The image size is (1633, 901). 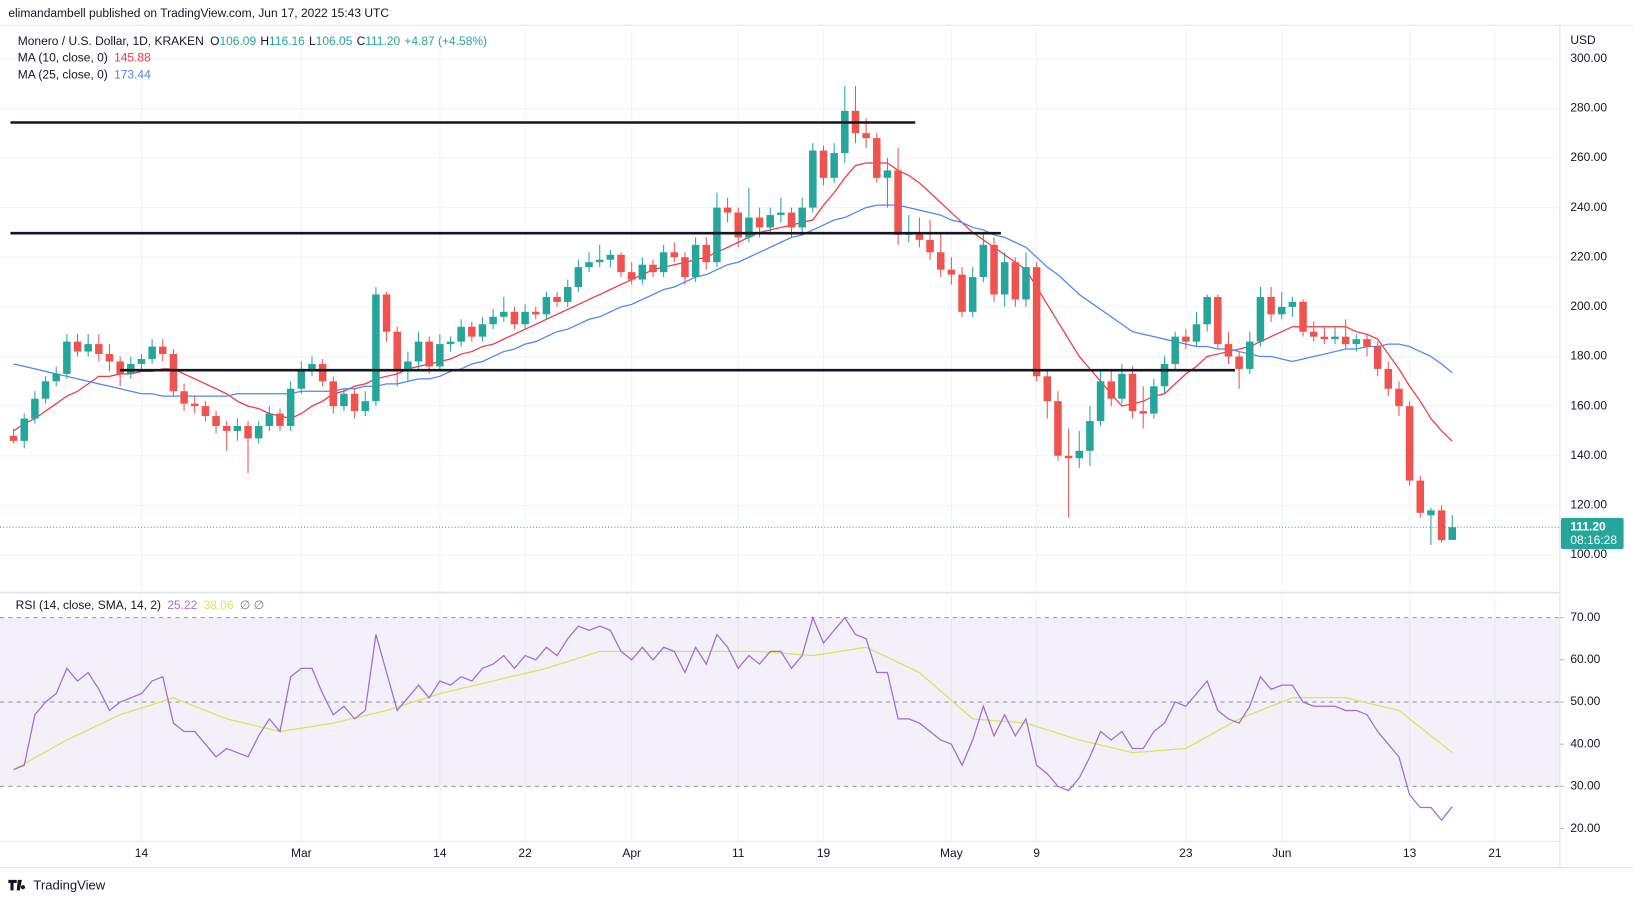 I want to click on ohlc-value: 116.16, so click(x=287, y=41).